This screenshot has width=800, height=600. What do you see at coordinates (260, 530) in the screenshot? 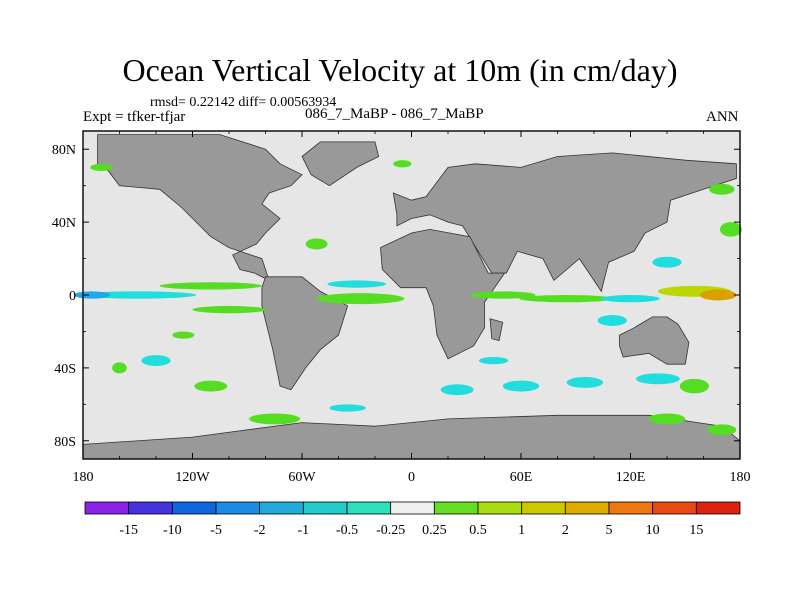
I see `colorbar-label: -2` at bounding box center [260, 530].